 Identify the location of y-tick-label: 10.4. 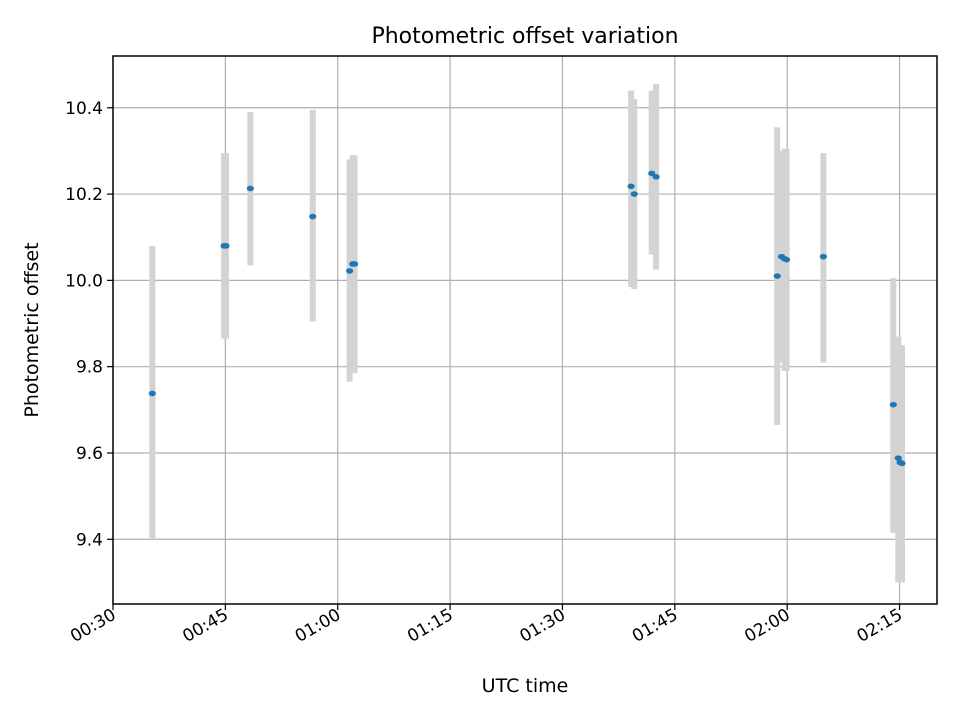
(84, 109).